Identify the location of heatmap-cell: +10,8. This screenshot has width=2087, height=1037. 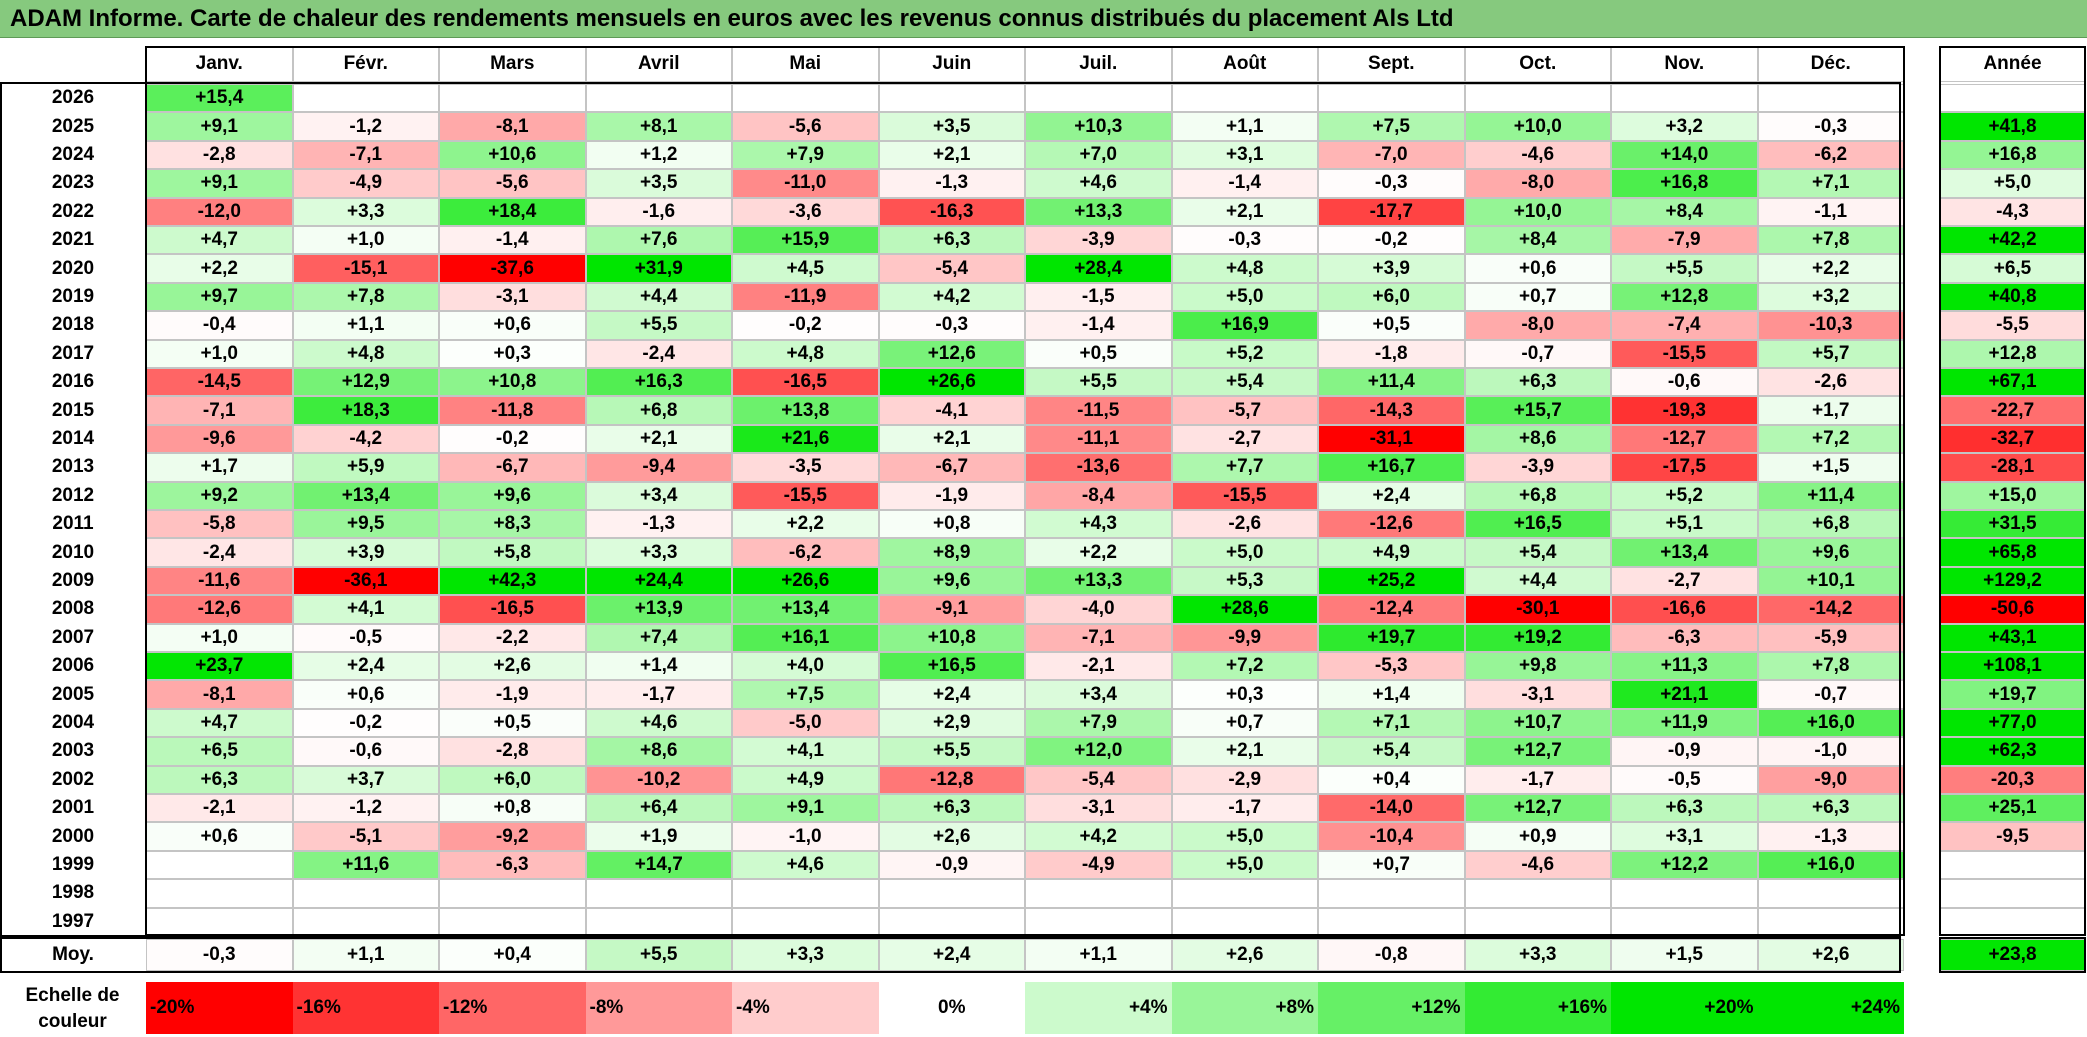
(512, 382).